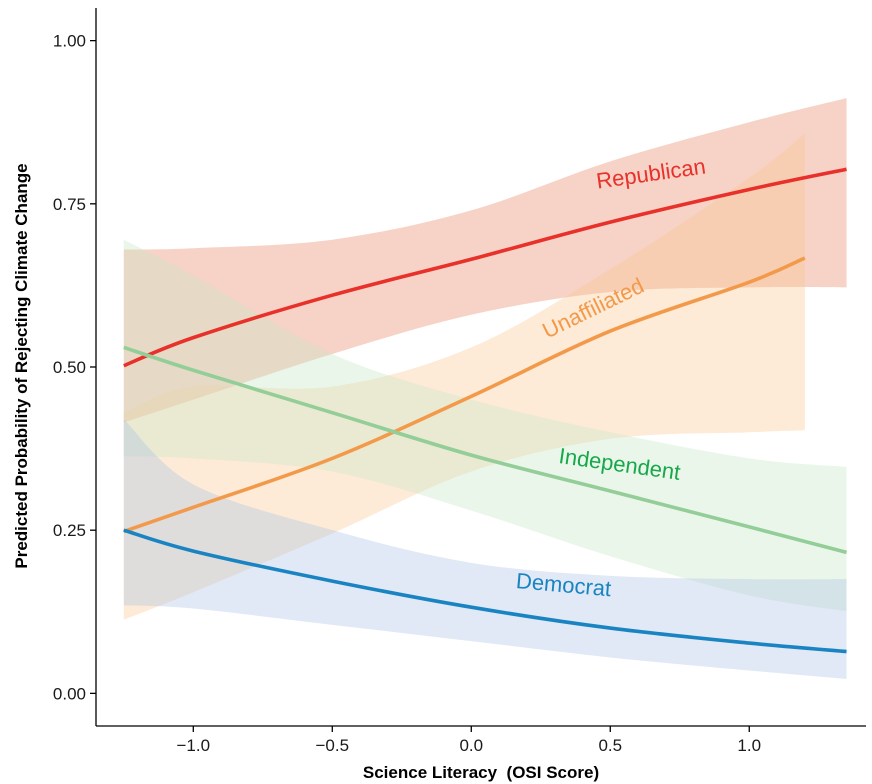  I want to click on y-tick-label: 0.50, so click(69, 367).